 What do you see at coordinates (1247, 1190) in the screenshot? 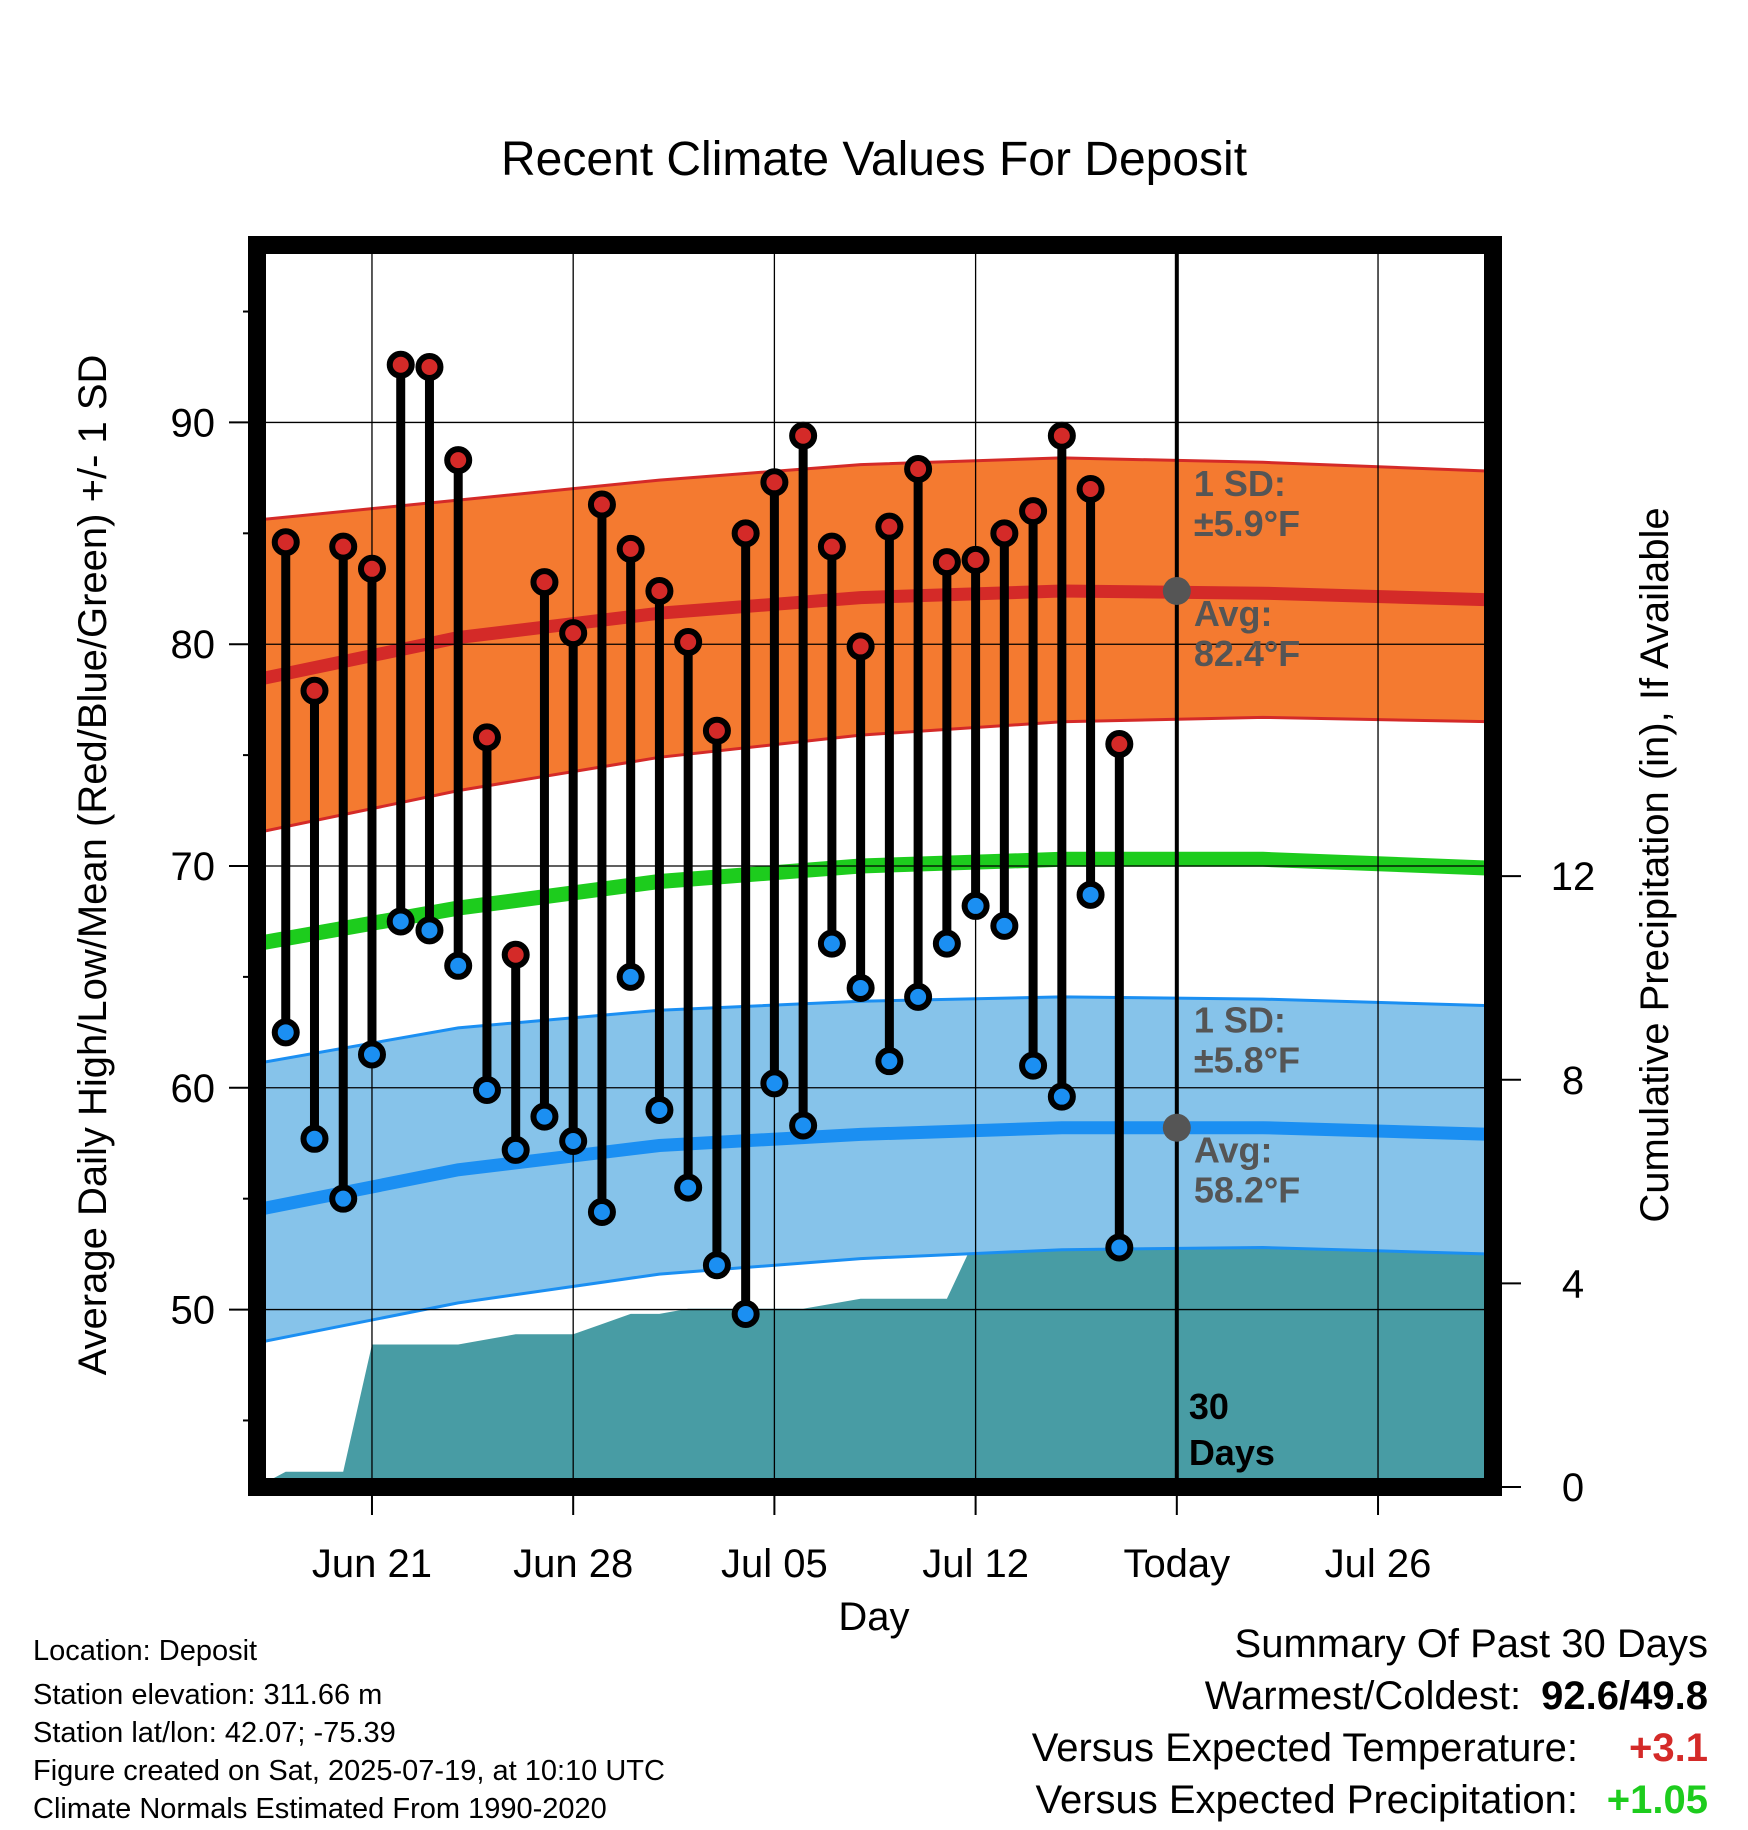
I see `low-avg-value: 58.2°F` at bounding box center [1247, 1190].